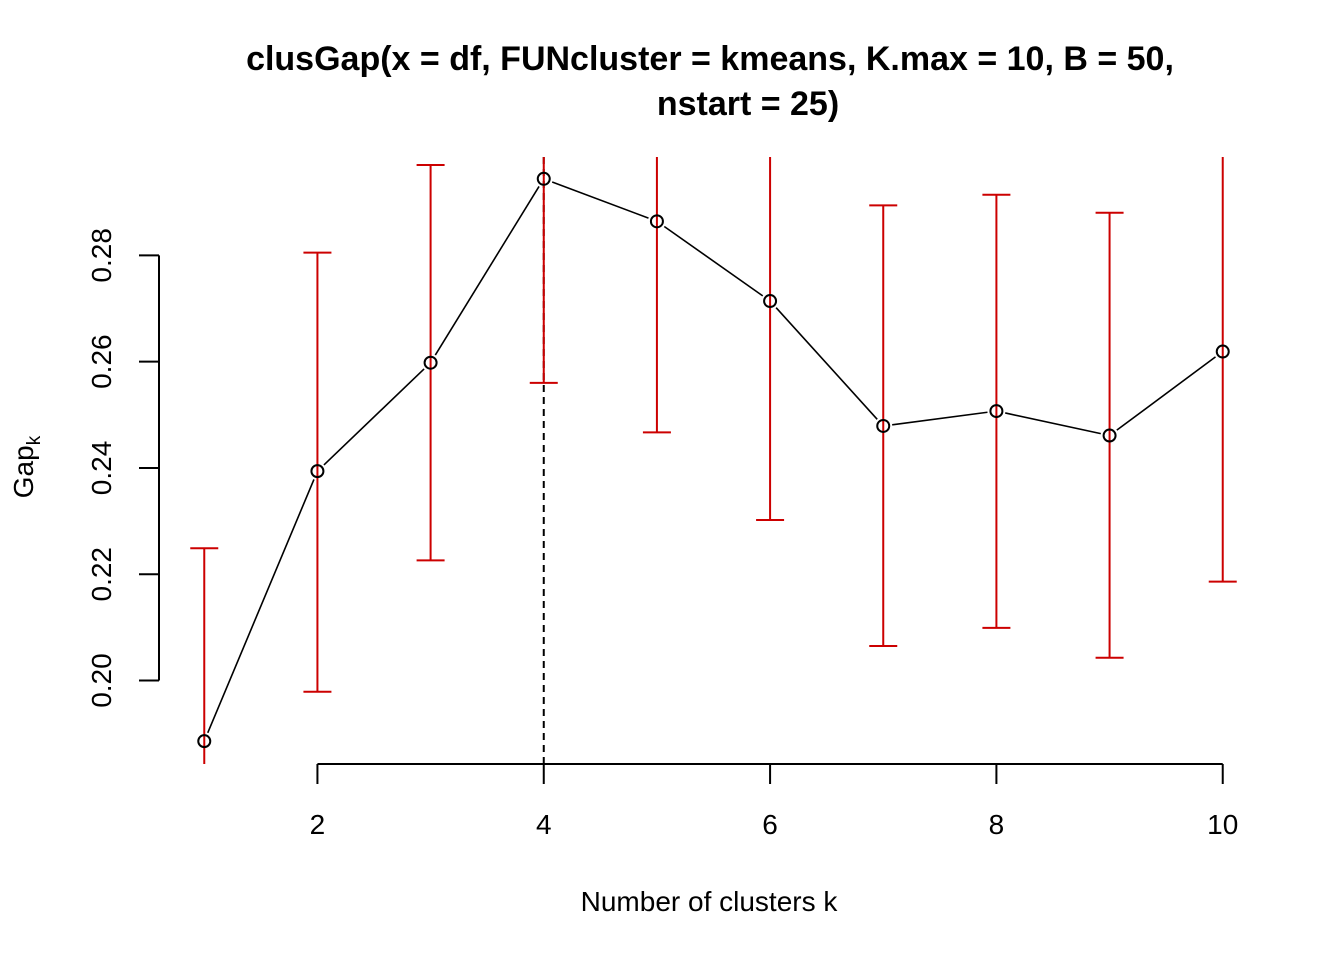 The height and width of the screenshot is (960, 1344). I want to click on chart-title-line-2: nstart = 25), so click(748, 104).